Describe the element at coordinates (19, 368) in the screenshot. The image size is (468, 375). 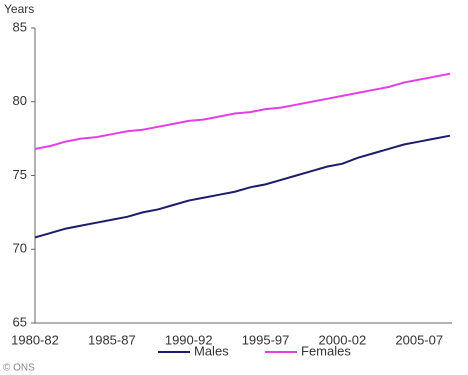
I see `source: © ONS` at that location.